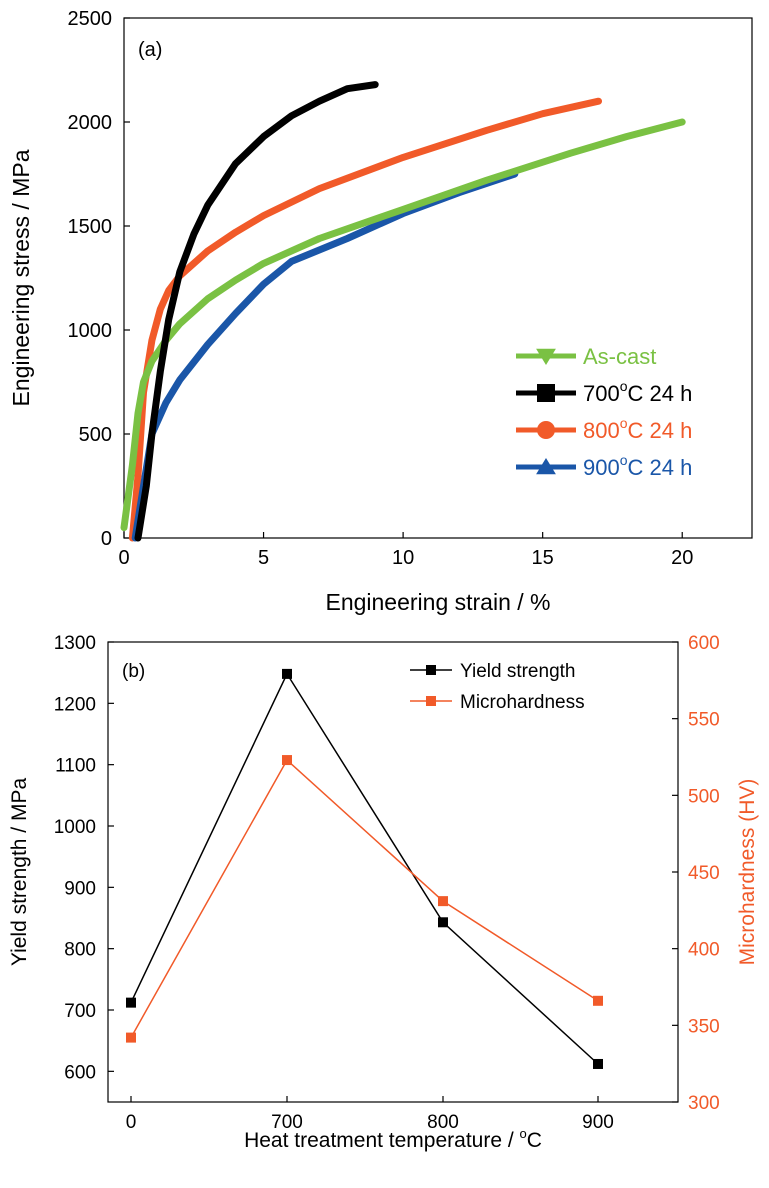  Describe the element at coordinates (90, 331) in the screenshot. I see `y-tick-label-a: 1000` at that location.